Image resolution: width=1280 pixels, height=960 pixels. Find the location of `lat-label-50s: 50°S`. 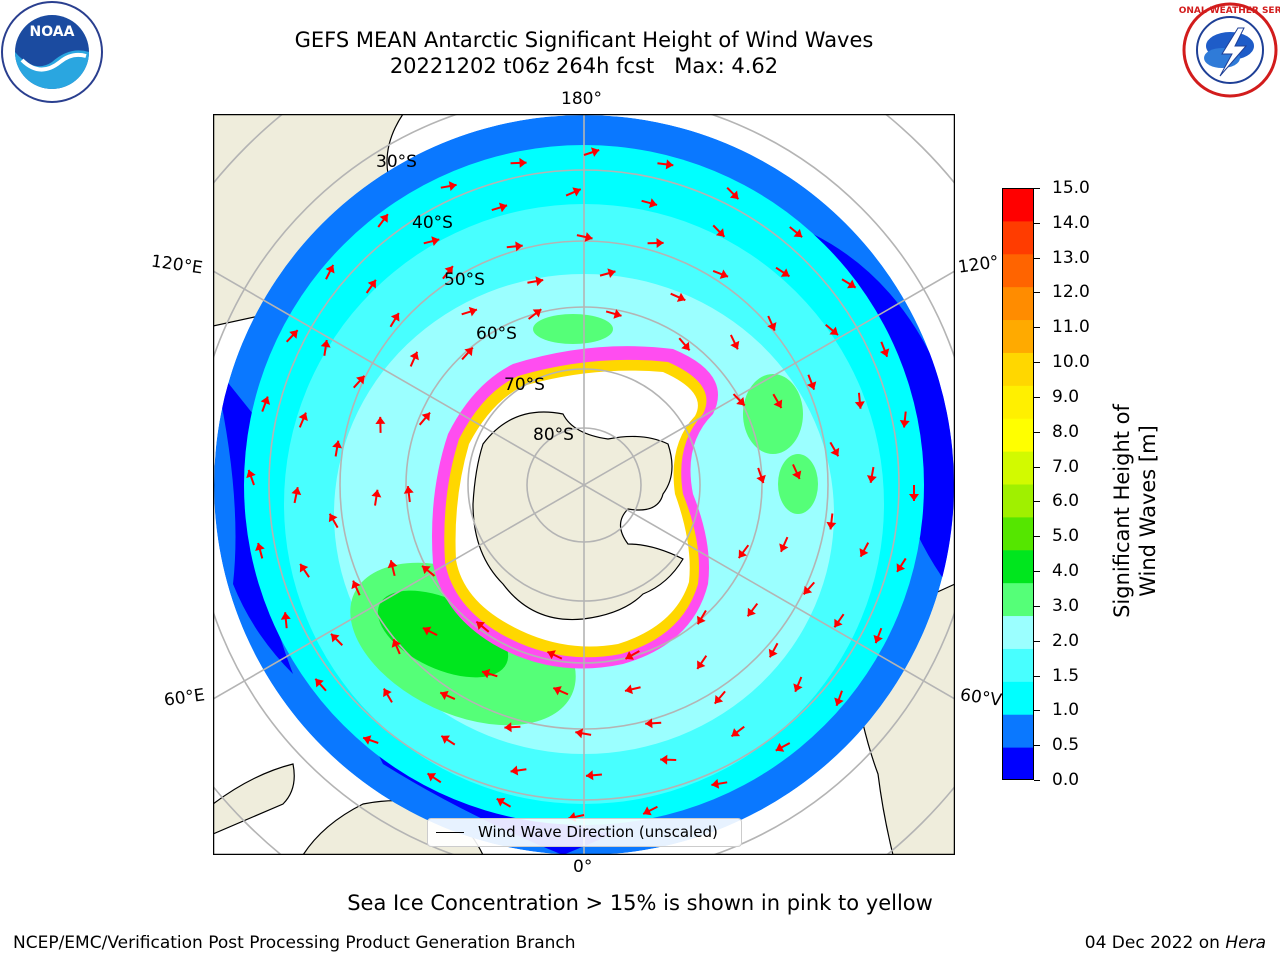

lat-label-50s: 50°S is located at coordinates (464, 280).